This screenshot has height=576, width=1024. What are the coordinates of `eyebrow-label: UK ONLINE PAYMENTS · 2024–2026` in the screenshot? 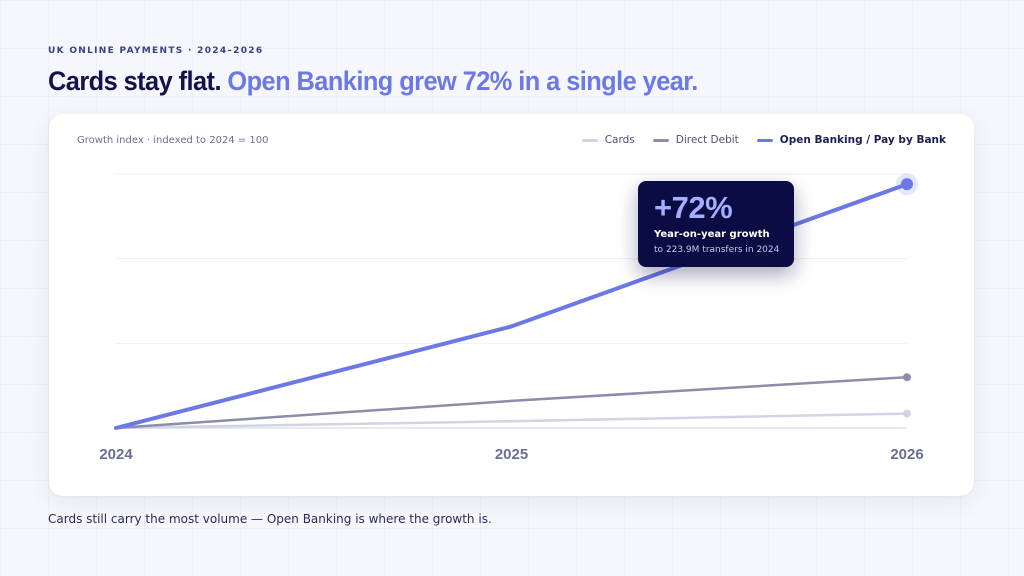 It's located at (156, 51).